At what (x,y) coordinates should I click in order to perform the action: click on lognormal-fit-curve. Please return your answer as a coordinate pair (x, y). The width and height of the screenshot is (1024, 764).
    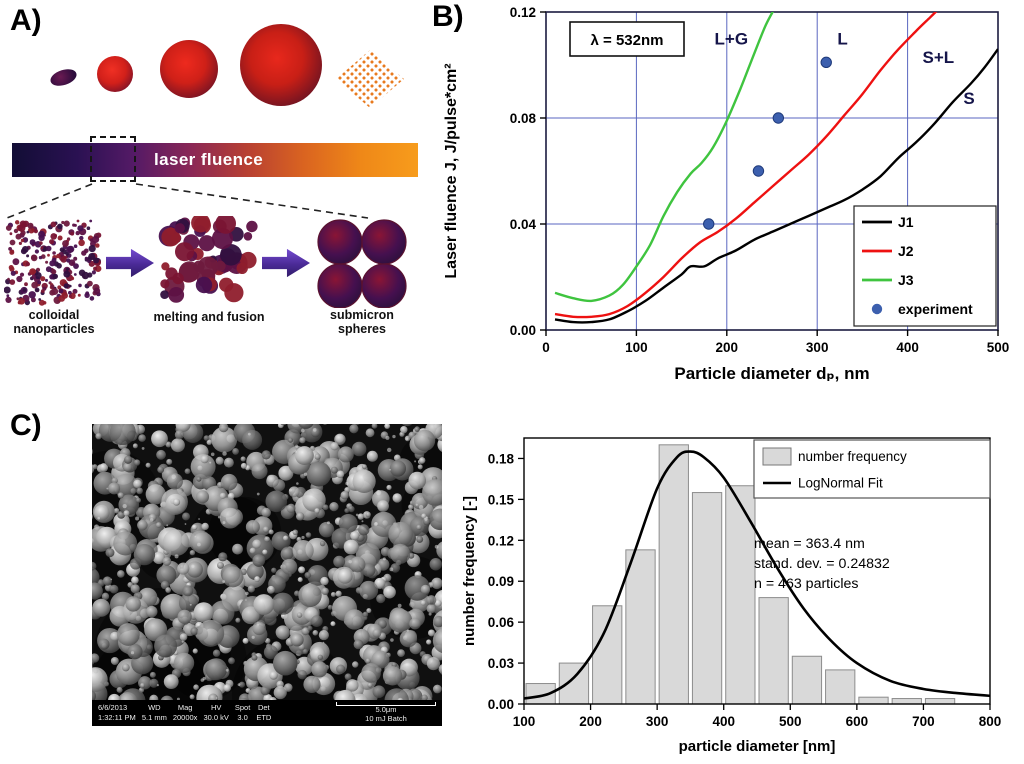
    Looking at the image, I should click on (757, 575).